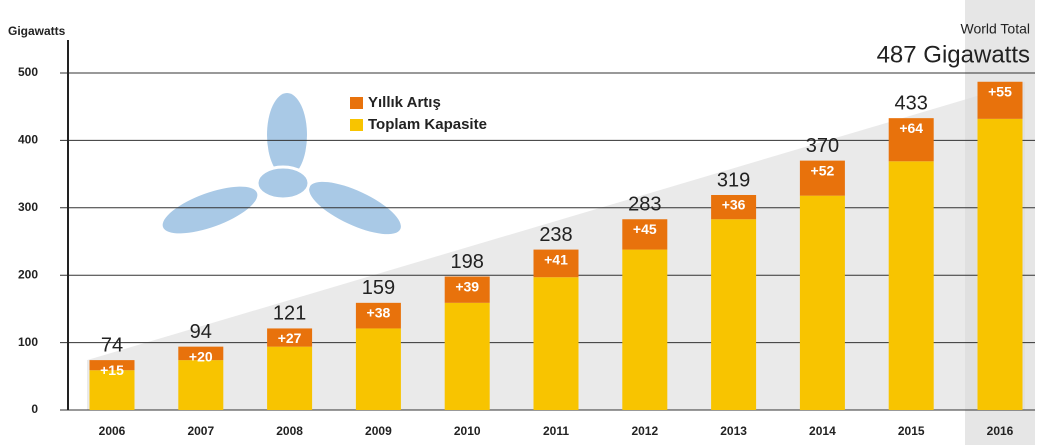 Image resolution: width=1043 pixels, height=445 pixels. I want to click on annotation-title: World Total, so click(995, 29).